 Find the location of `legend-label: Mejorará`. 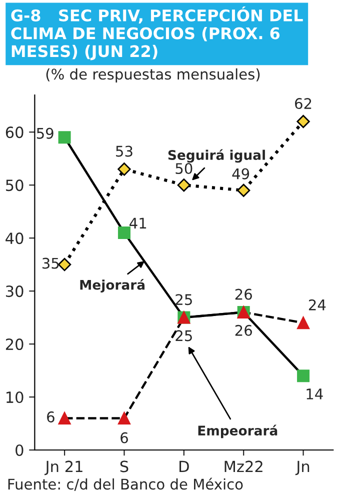

legend-label: Mejorará is located at coordinates (112, 285).